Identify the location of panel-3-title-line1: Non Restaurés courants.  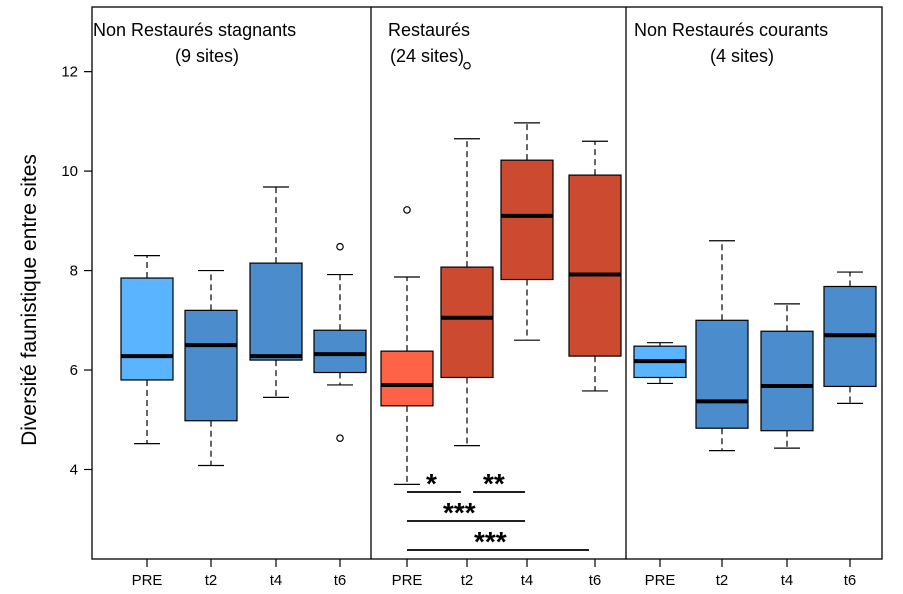
(731, 30).